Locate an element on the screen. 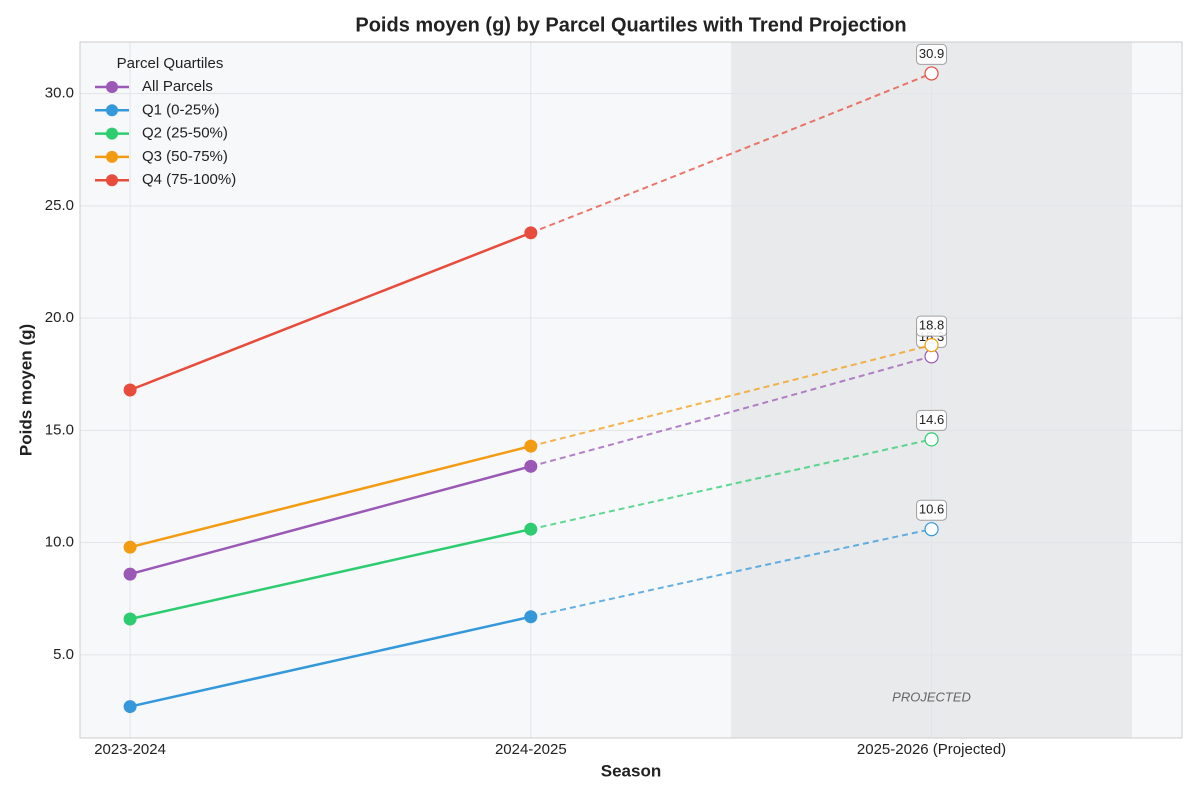 The image size is (1200, 800). legend-label: Q2 (25-50%) is located at coordinates (185, 133).